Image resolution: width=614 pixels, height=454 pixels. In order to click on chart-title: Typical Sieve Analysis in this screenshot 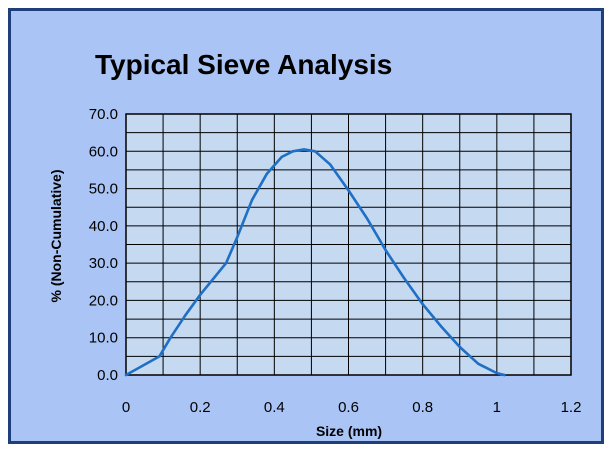, I will do `click(243, 64)`.